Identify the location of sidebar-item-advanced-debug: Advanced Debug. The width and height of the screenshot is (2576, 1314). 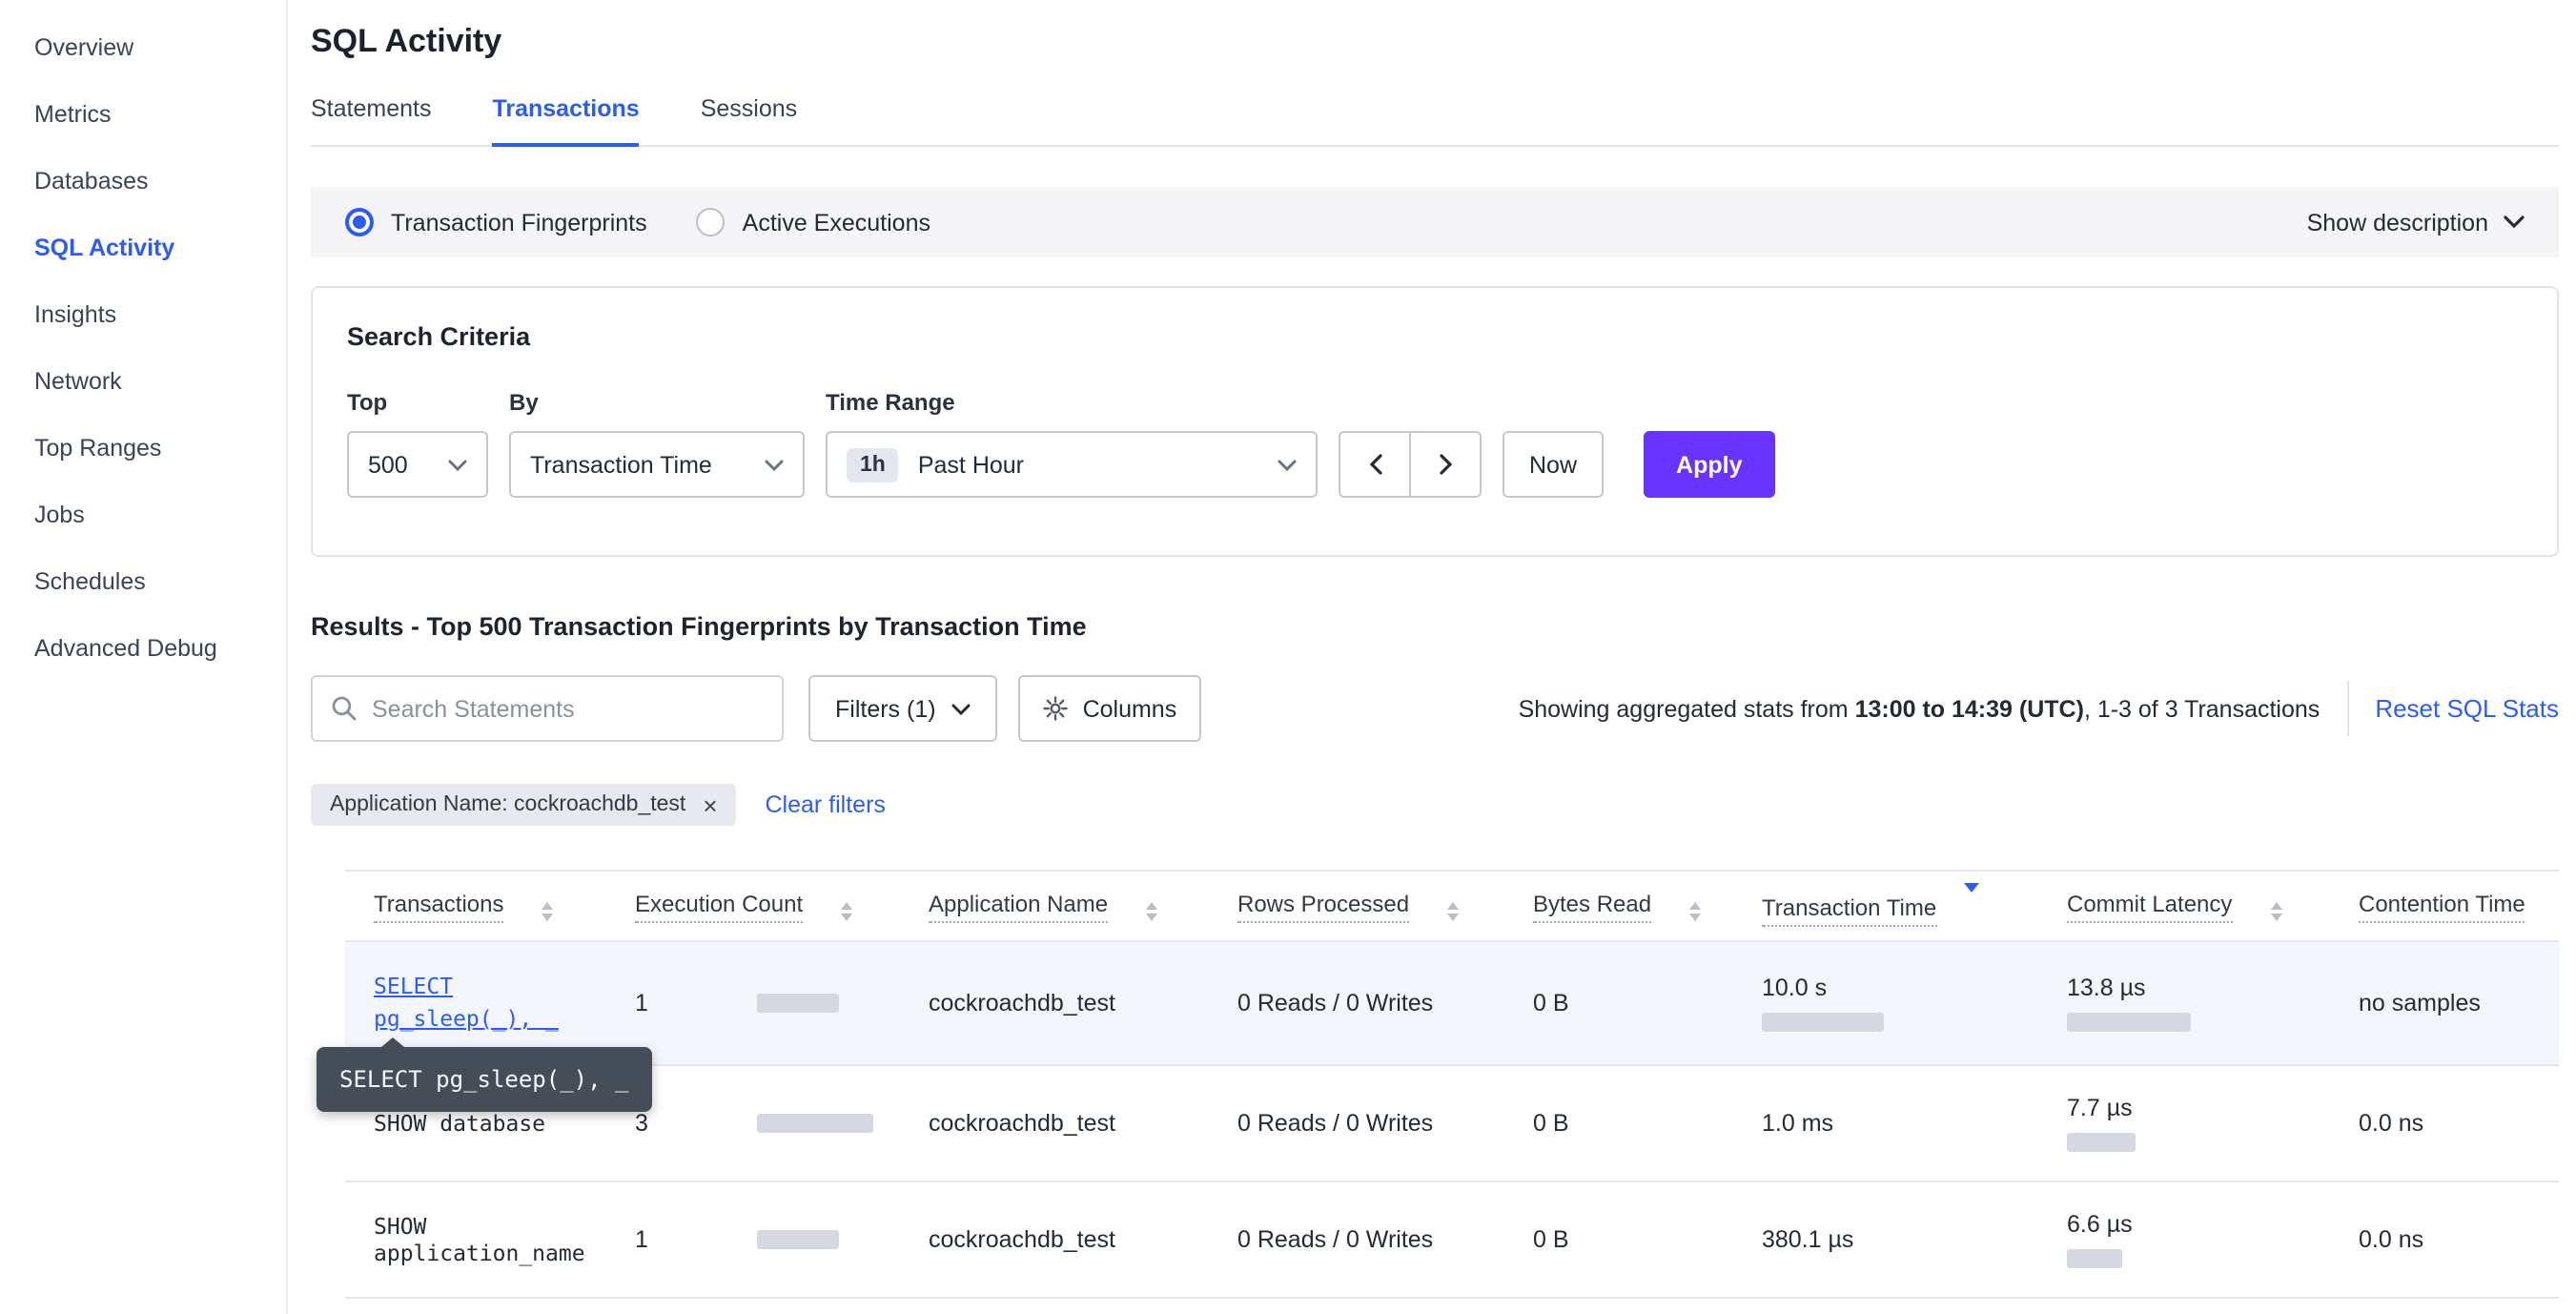
(125, 648).